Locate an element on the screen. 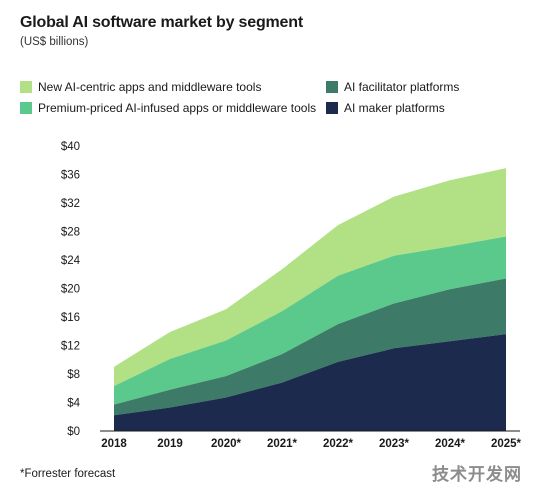  y-tick-label: $28 is located at coordinates (70, 233).